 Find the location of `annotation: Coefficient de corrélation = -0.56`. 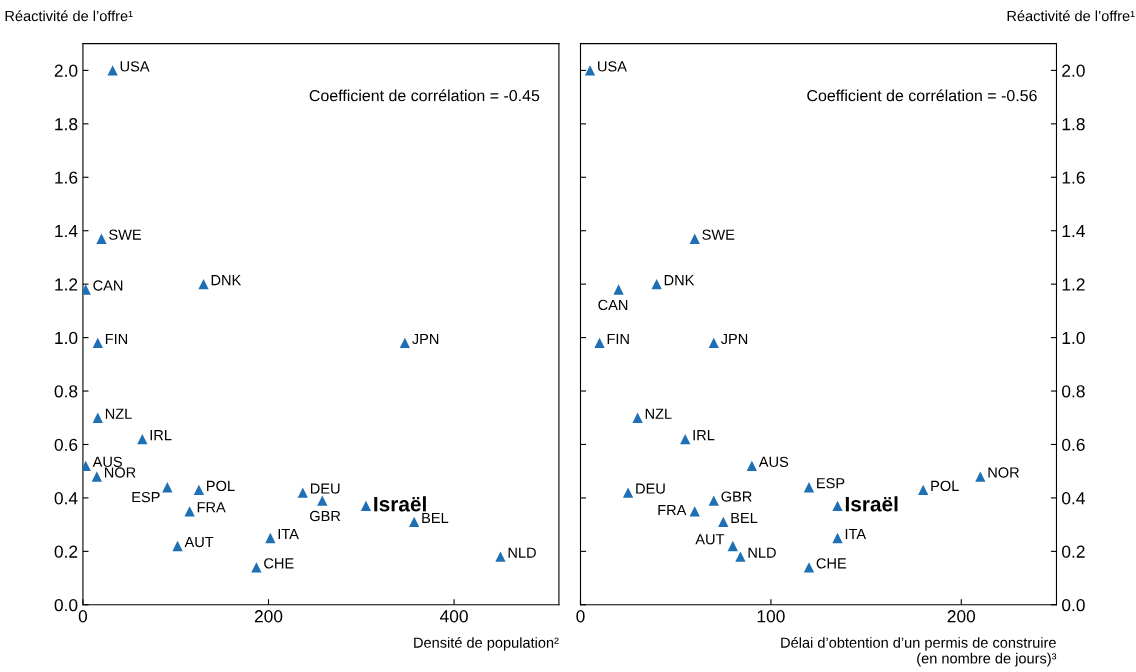

annotation: Coefficient de corrélation = -0.56 is located at coordinates (922, 95).